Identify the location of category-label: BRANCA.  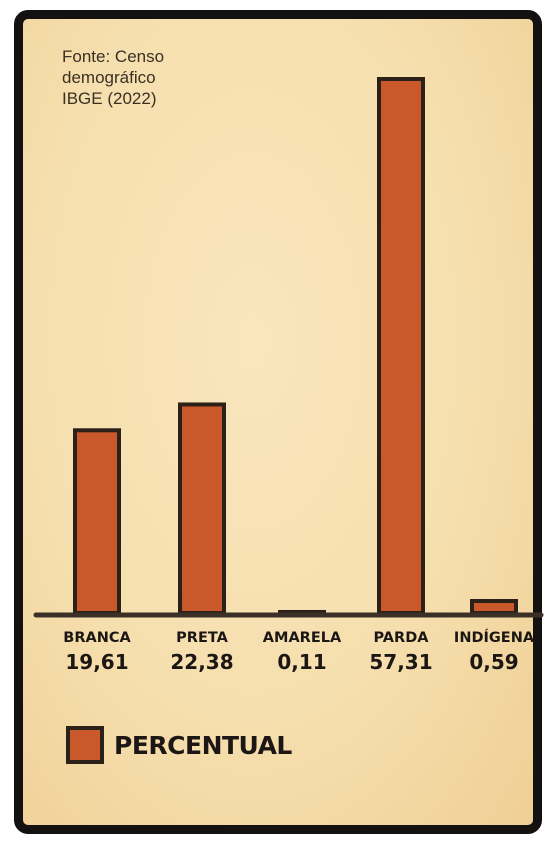
(97, 638).